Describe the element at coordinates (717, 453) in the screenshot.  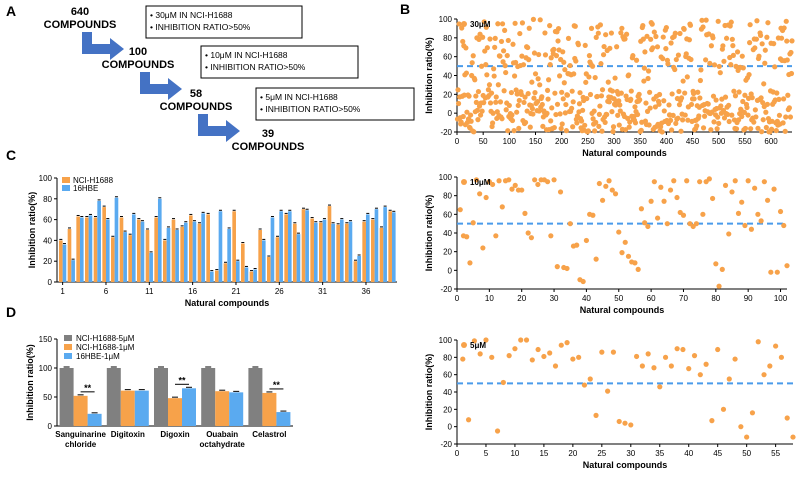
I see `scatter-b5-xtick-label: 45` at that location.